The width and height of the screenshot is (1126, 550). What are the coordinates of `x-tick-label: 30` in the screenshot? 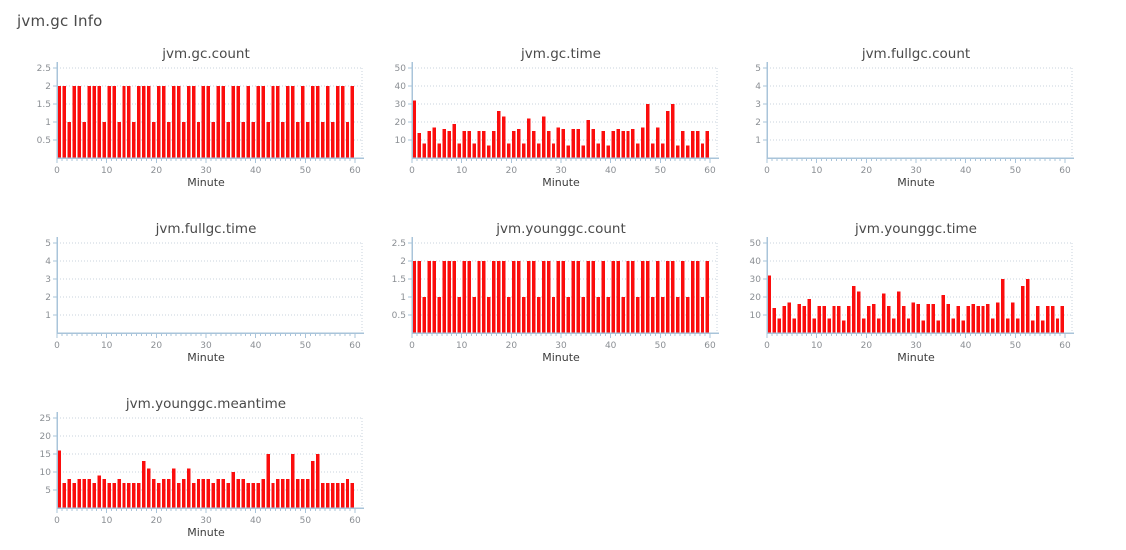 It's located at (206, 521).